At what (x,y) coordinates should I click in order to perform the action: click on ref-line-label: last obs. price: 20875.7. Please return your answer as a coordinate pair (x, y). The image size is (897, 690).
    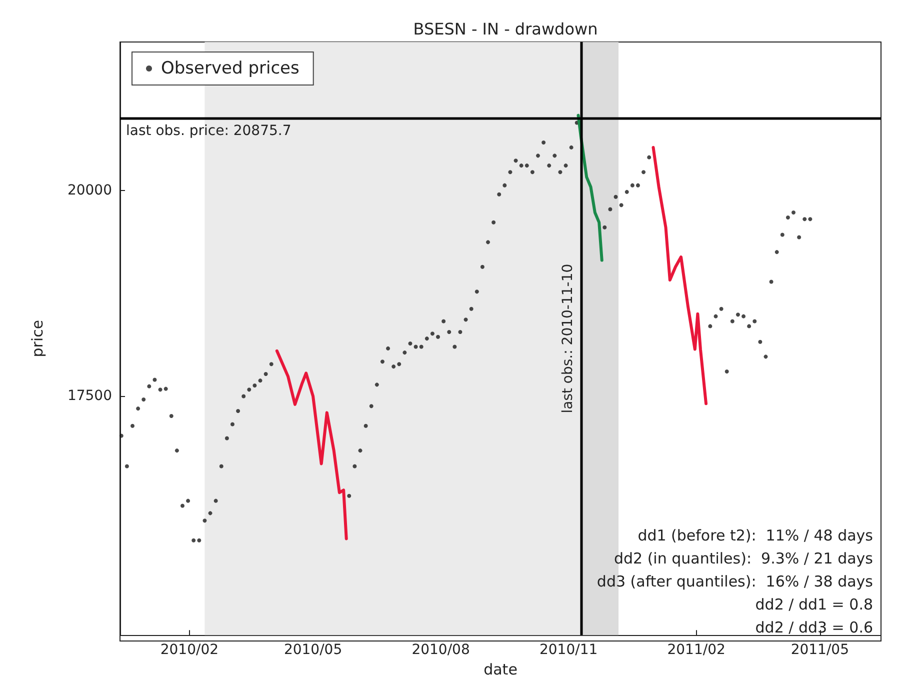
    Looking at the image, I should click on (209, 131).